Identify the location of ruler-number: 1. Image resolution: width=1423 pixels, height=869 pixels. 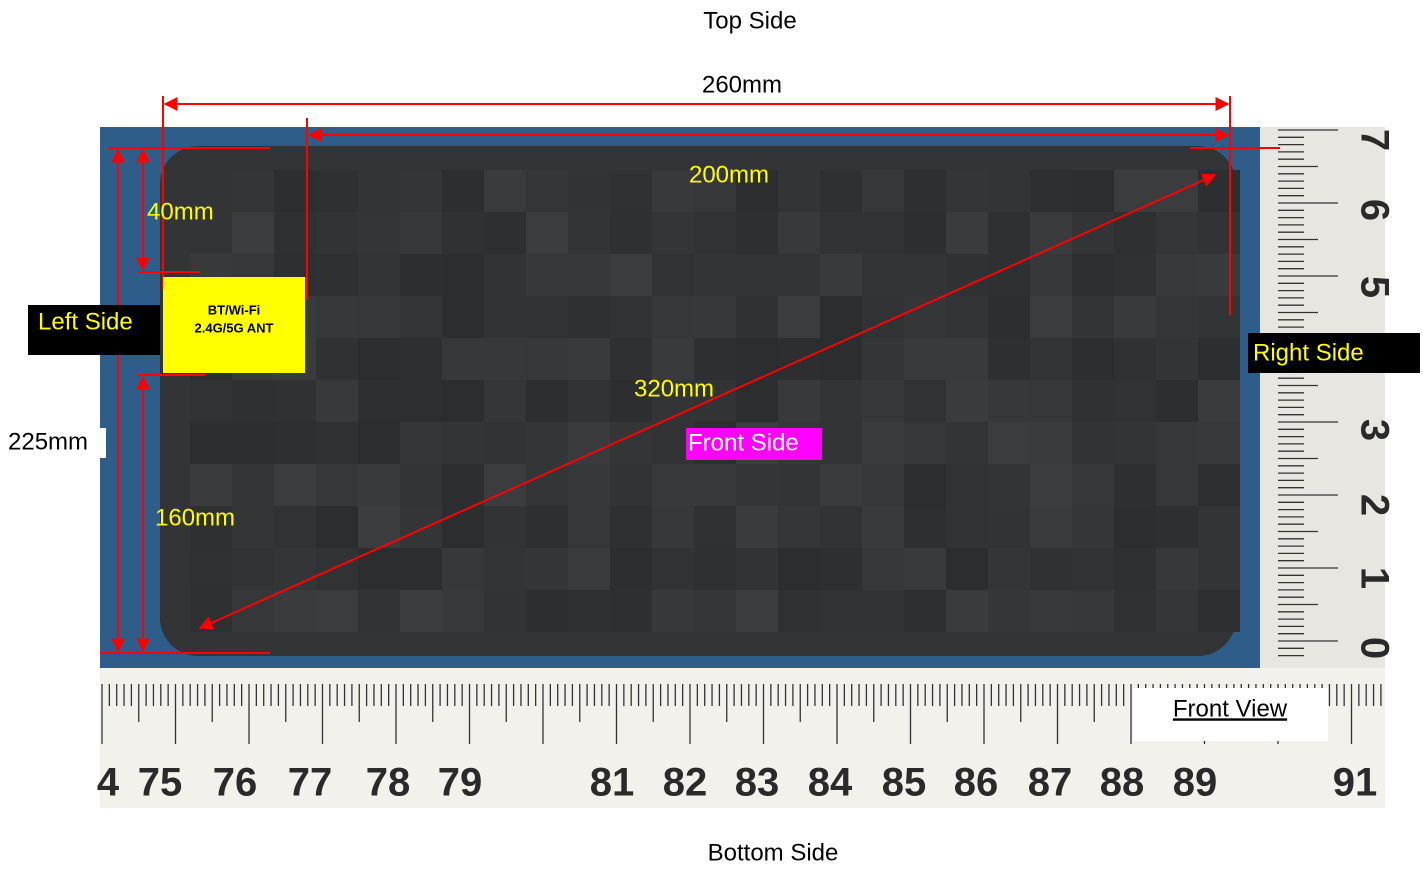
(1374, 578).